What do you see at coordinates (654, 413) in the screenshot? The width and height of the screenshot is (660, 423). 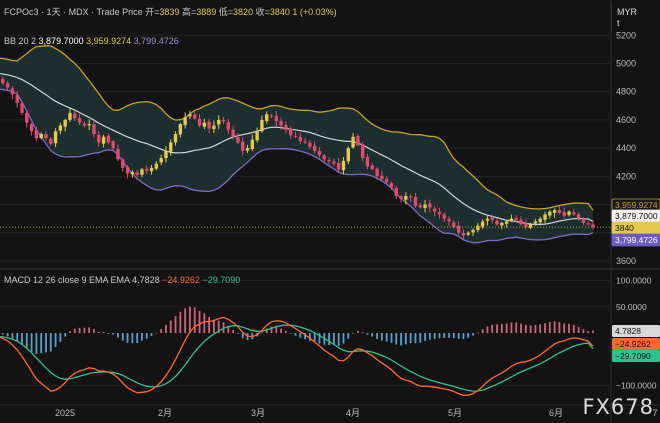 I see `time-axis-tick: 7` at bounding box center [654, 413].